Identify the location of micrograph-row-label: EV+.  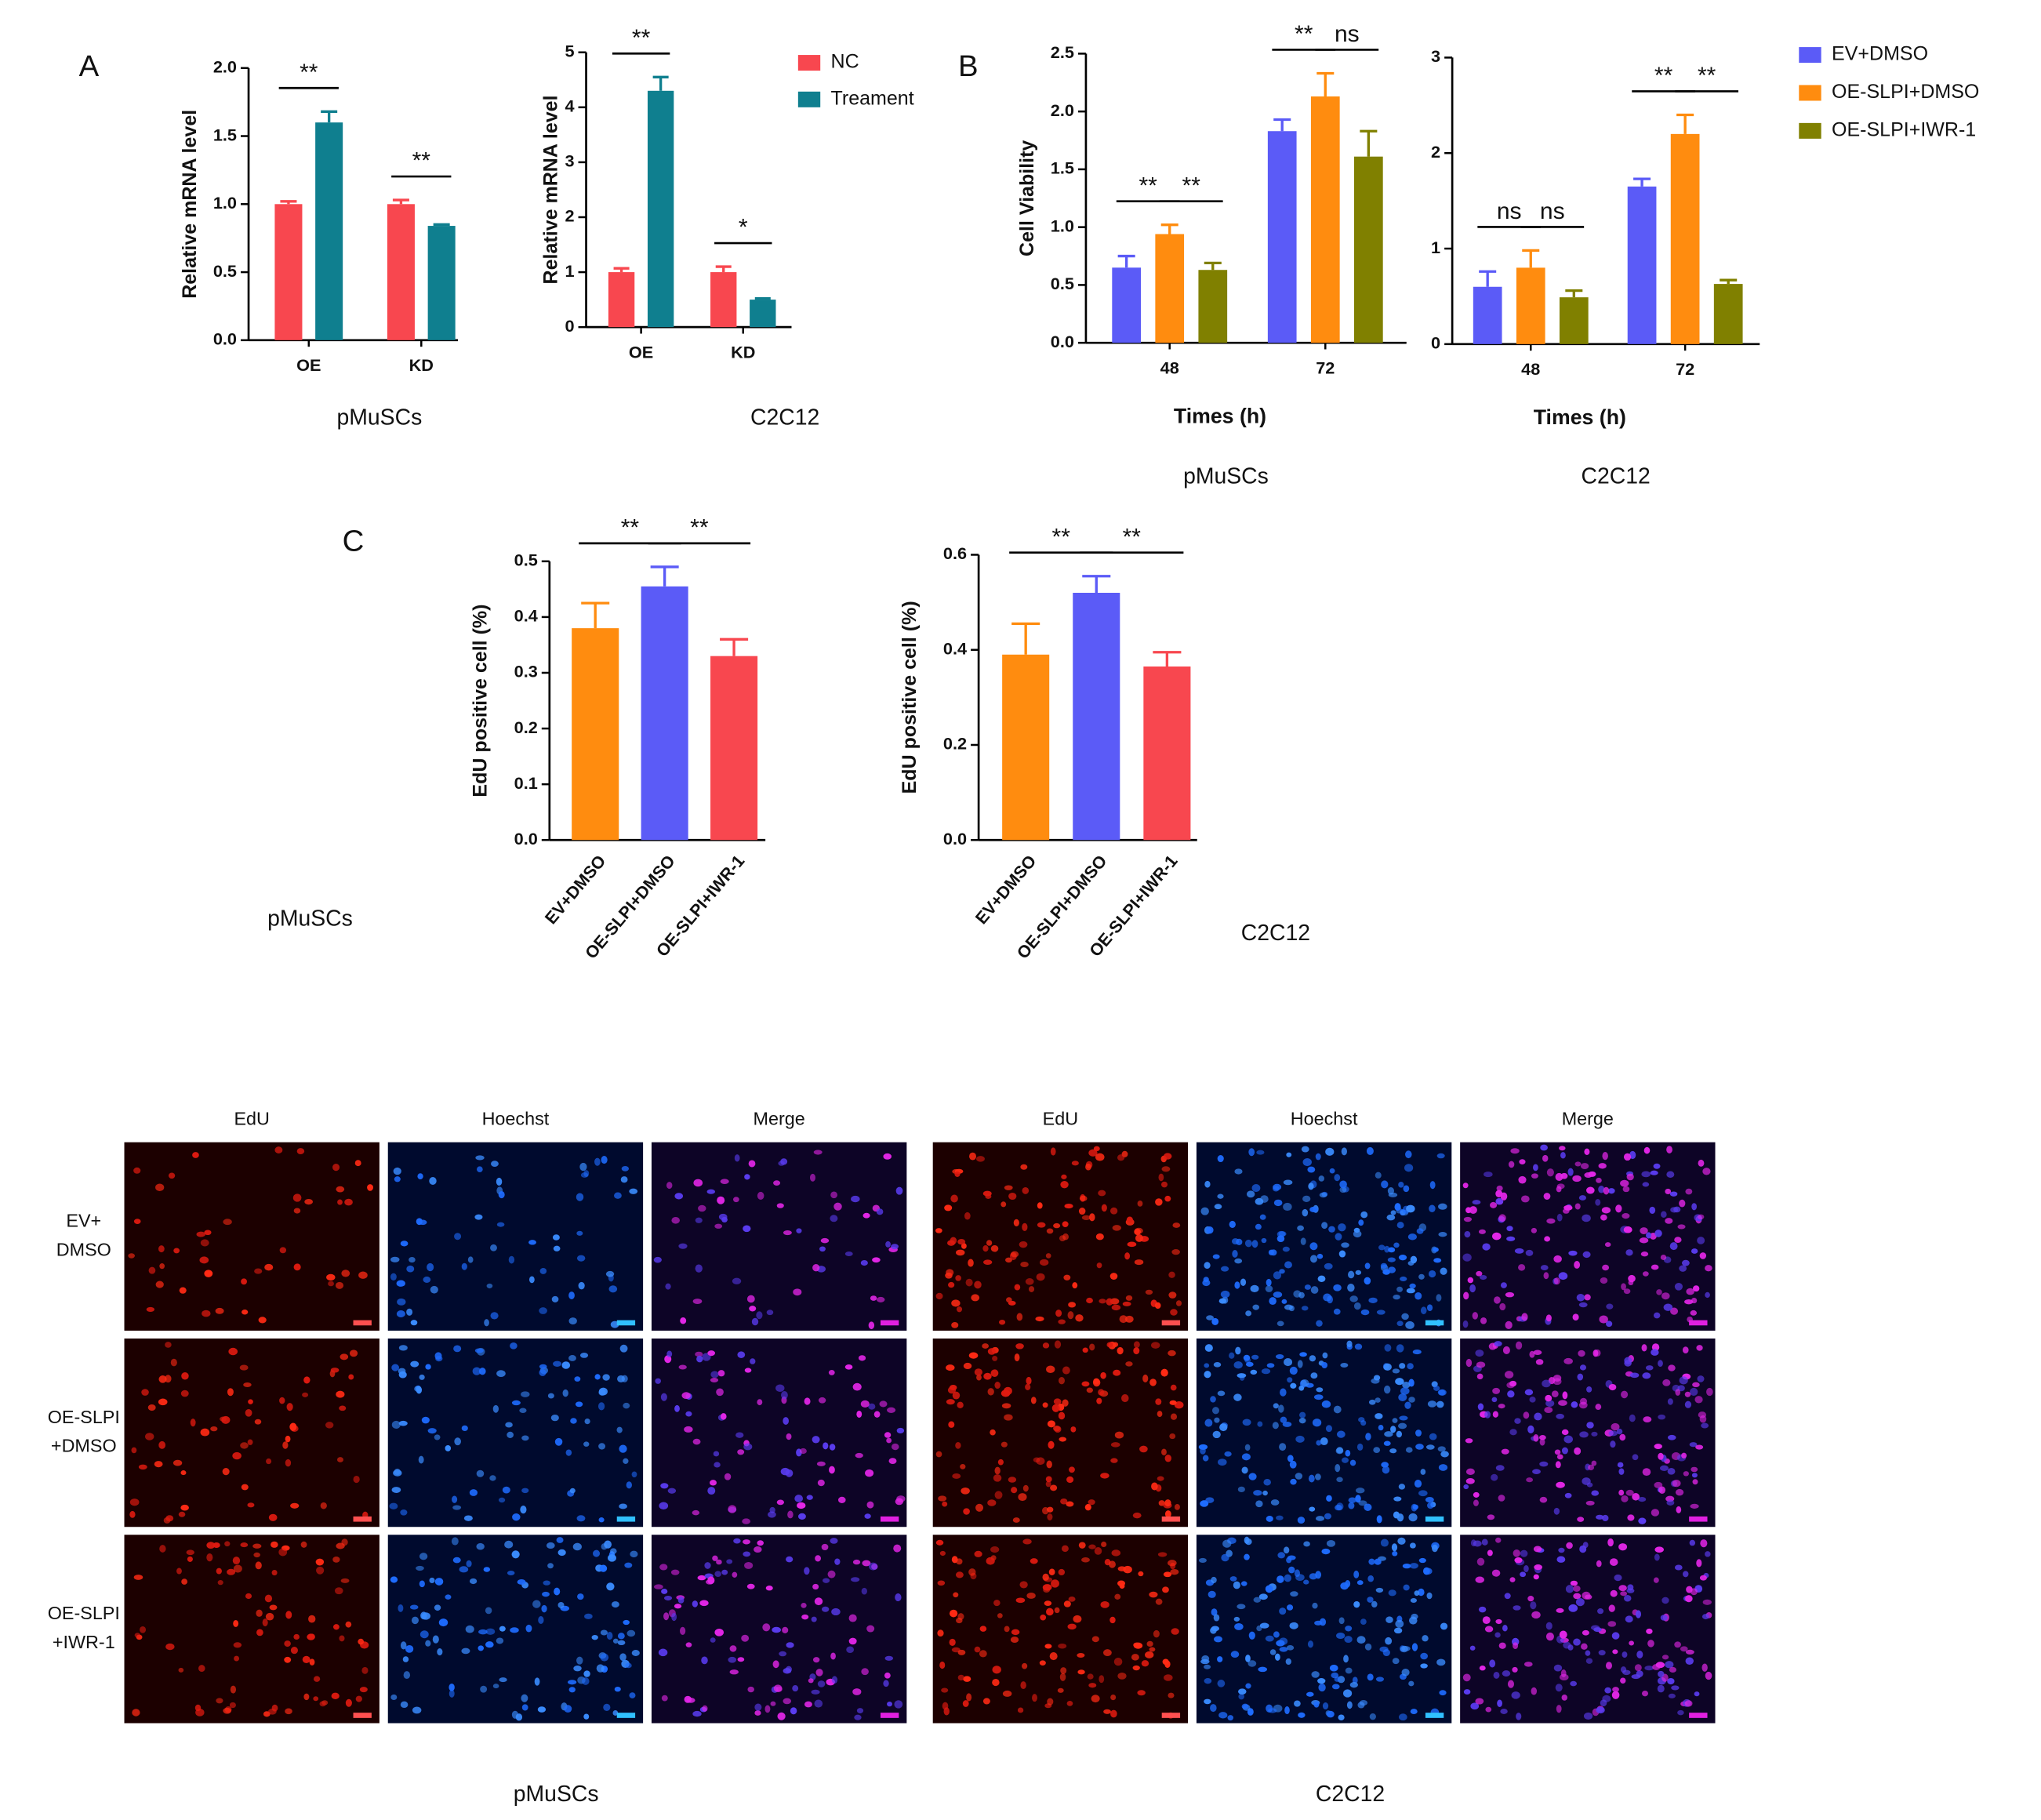
(84, 1221).